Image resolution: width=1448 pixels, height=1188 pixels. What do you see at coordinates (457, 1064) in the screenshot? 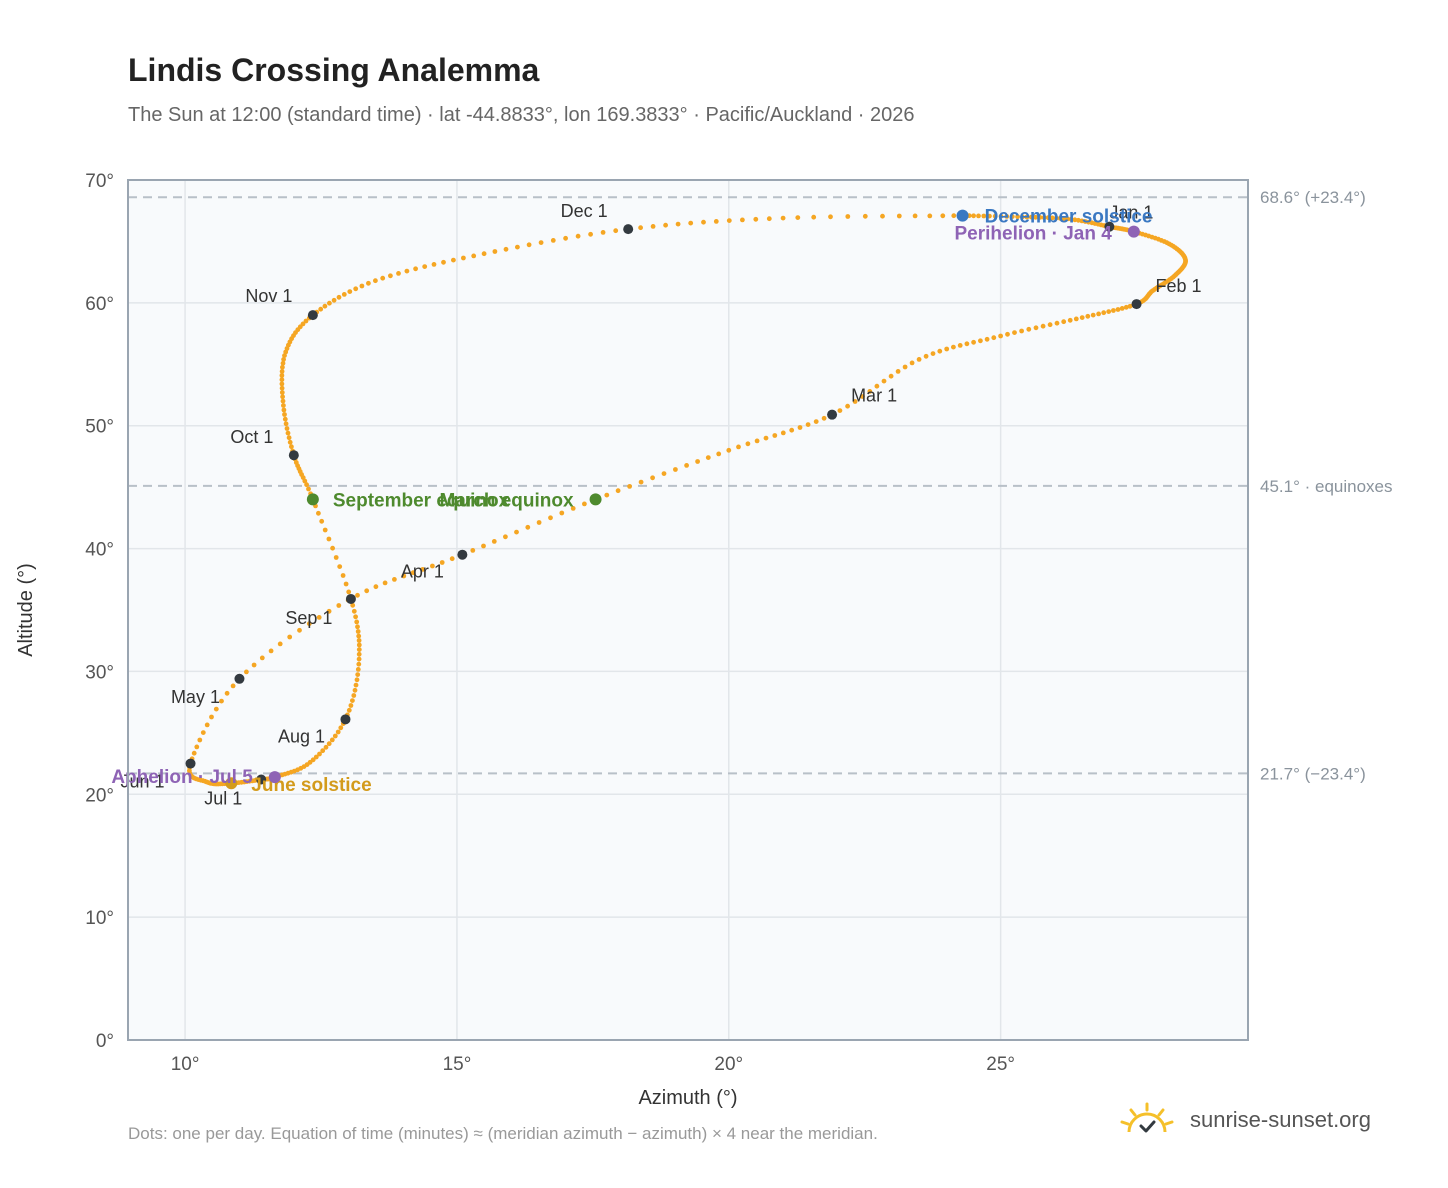
I see `x-tick-label: 15°` at bounding box center [457, 1064].